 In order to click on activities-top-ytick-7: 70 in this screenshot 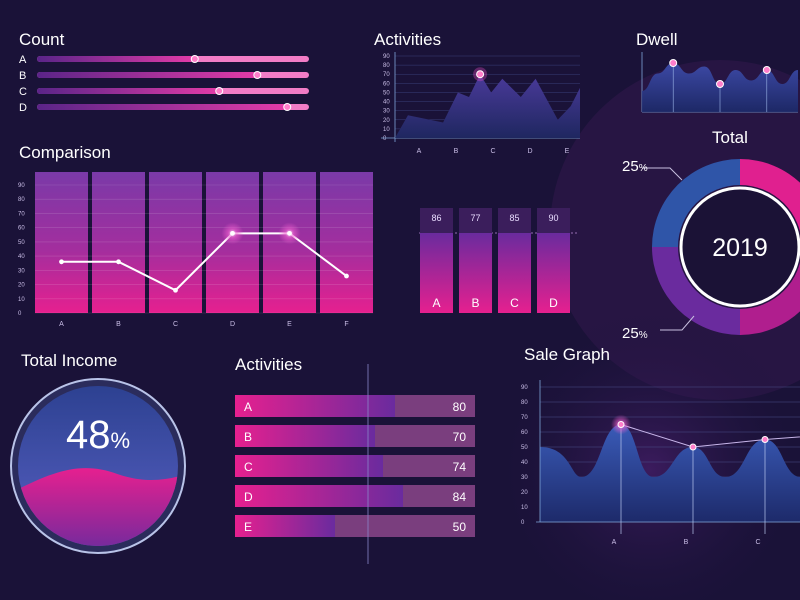, I will do `click(386, 75)`.